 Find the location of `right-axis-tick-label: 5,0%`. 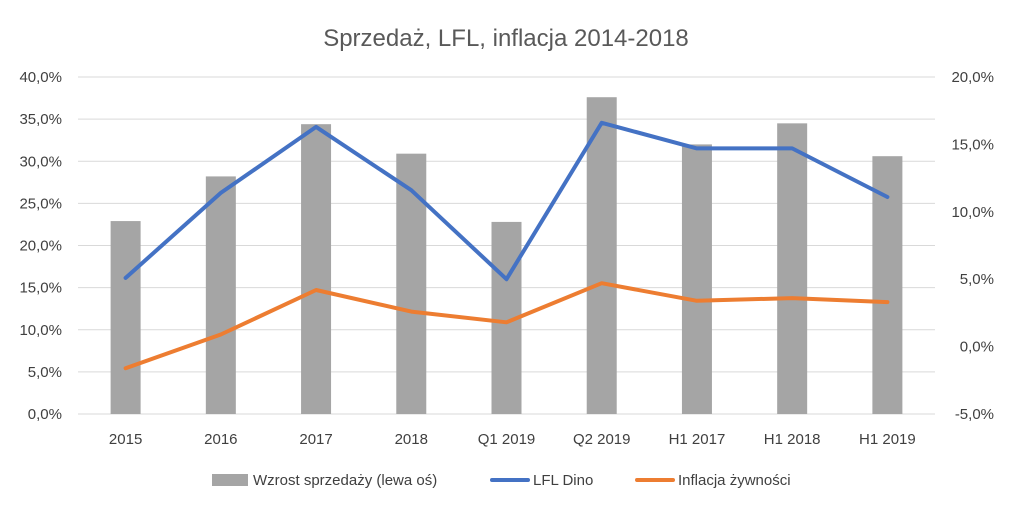

right-axis-tick-label: 5,0% is located at coordinates (977, 279).